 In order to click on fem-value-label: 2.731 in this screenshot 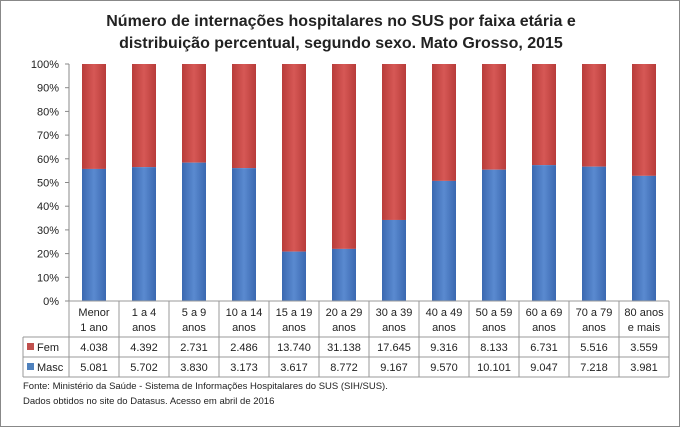, I will do `click(194, 348)`.